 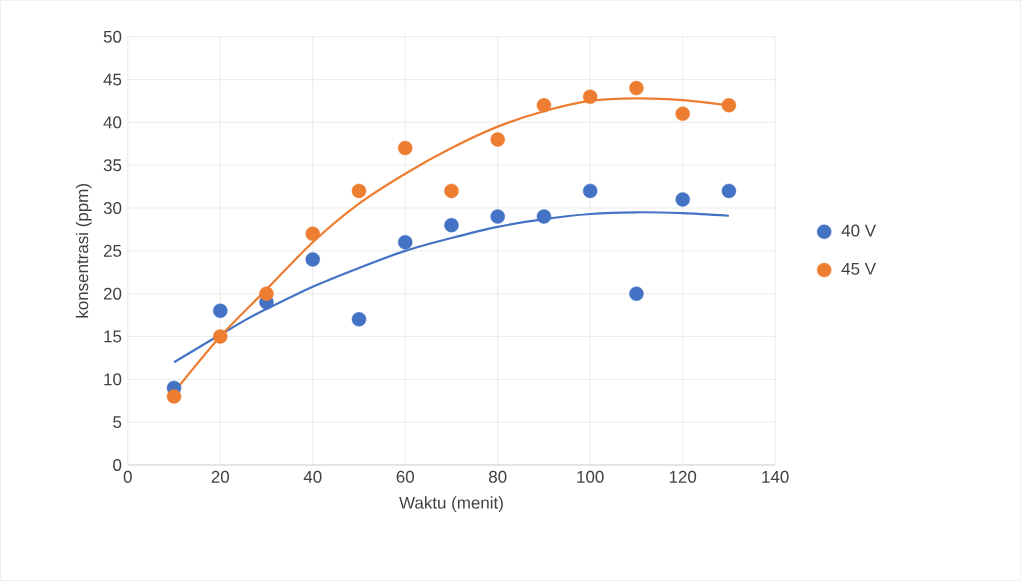 I want to click on x-tick-label: 0, so click(x=127, y=476).